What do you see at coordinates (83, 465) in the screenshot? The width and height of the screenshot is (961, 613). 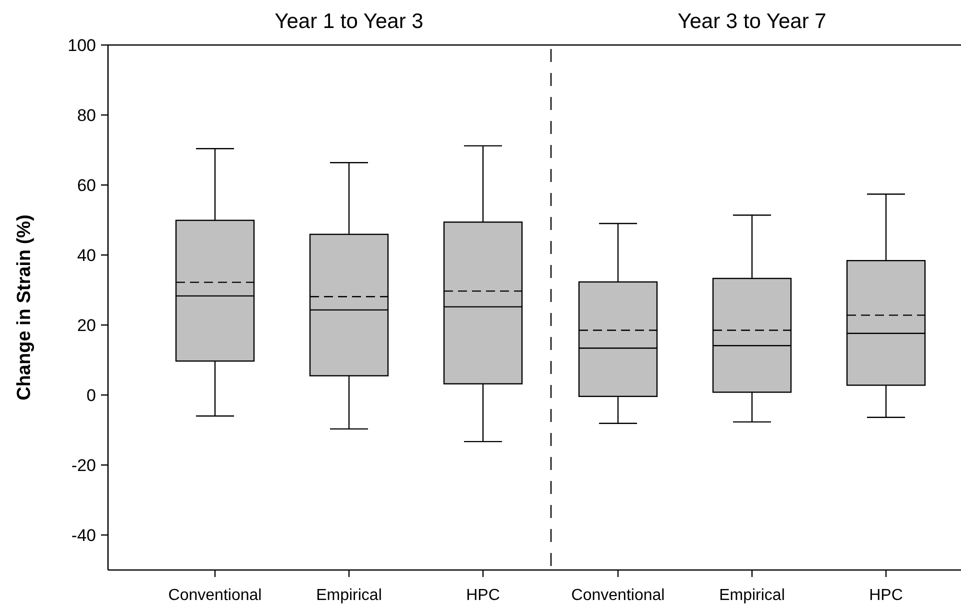 I see `y-tick-label: -20` at bounding box center [83, 465].